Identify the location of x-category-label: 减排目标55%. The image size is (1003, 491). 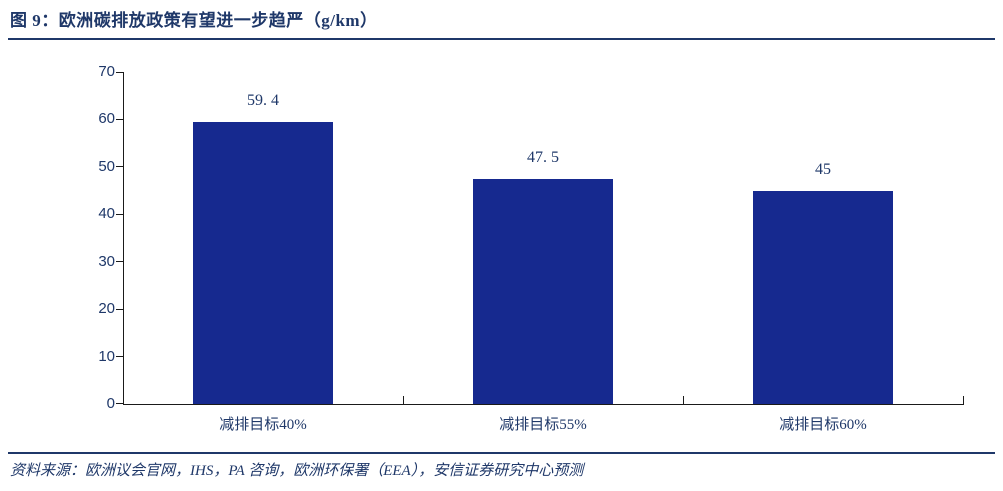
(543, 425).